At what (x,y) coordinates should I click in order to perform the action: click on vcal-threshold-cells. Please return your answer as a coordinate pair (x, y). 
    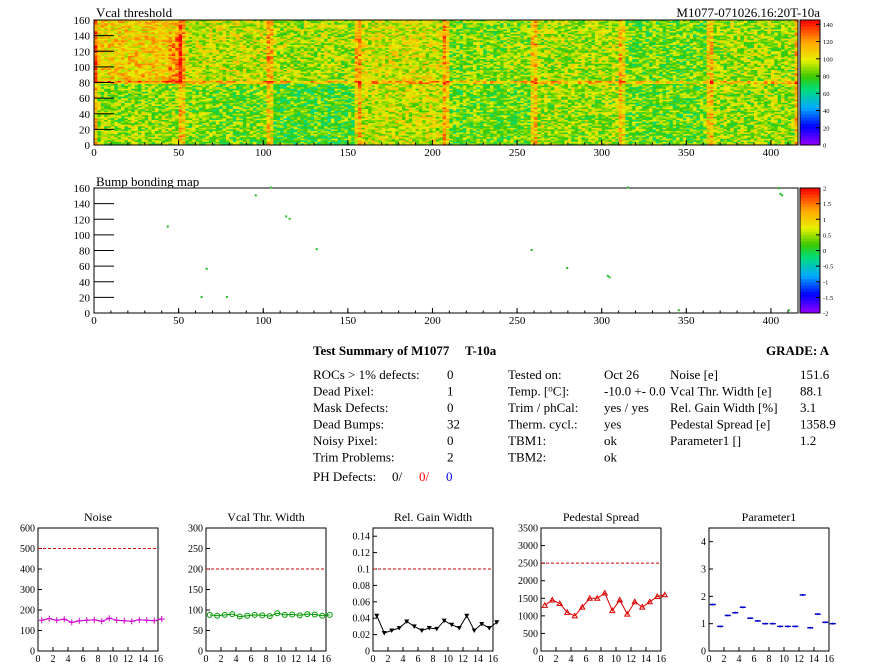
    Looking at the image, I should click on (446, 82).